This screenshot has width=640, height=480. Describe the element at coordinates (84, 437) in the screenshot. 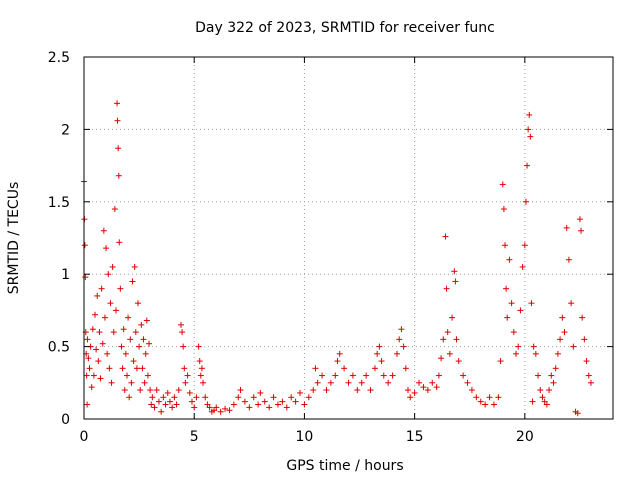

I see `x-tick-label: 0` at that location.